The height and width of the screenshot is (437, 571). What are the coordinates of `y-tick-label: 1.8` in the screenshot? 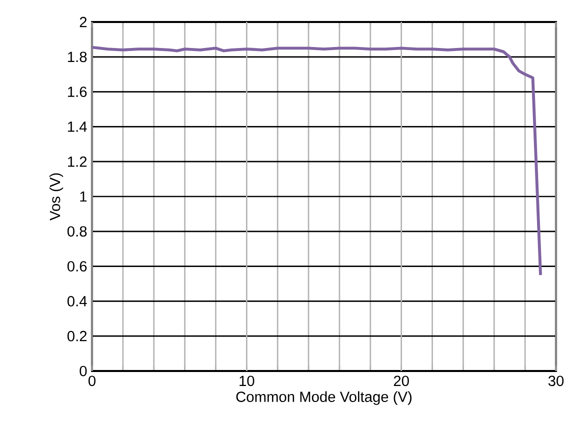 It's located at (77, 57).